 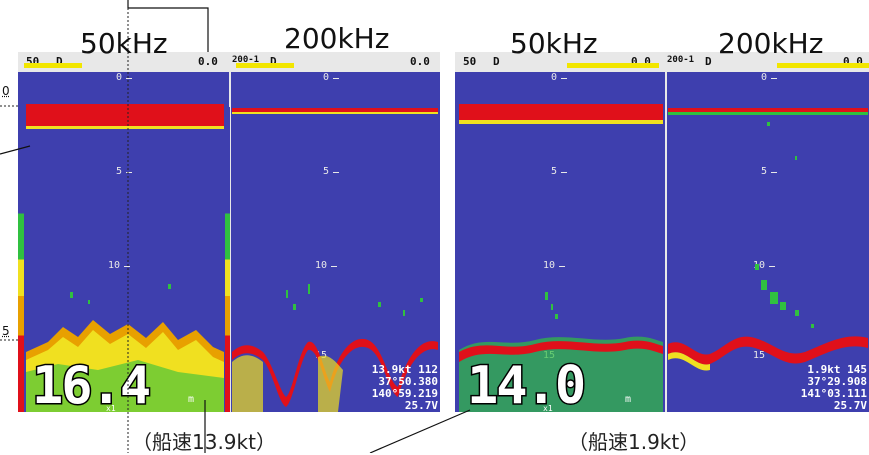 What do you see at coordinates (633, 440) in the screenshot?
I see `speed-caption-slow: （船速1.9kt）` at bounding box center [633, 440].